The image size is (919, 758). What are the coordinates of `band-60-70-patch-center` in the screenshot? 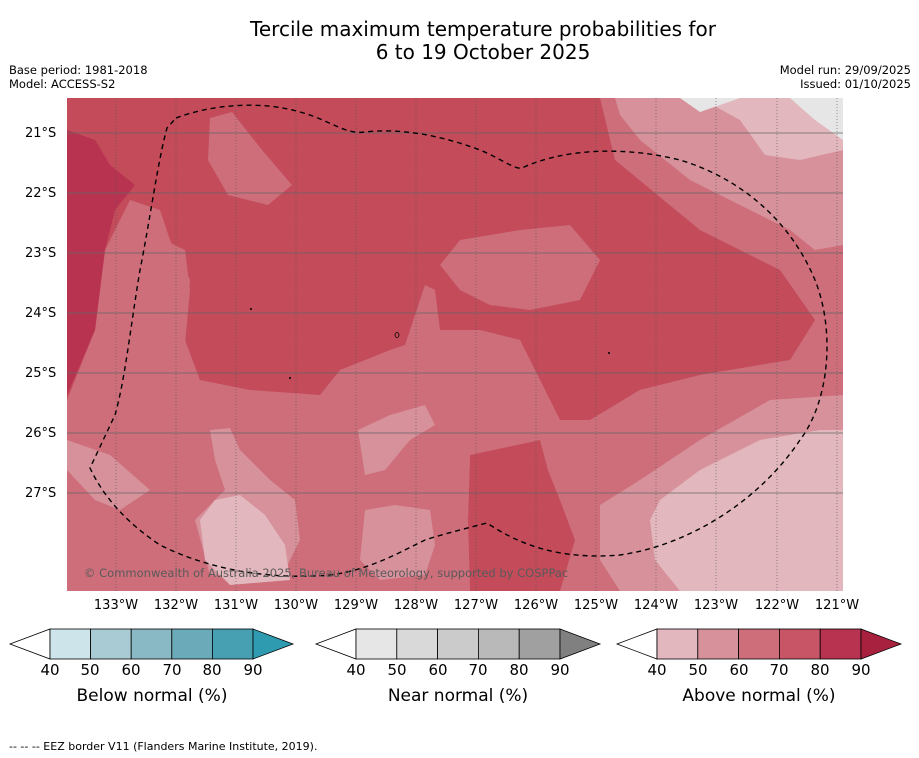 It's located at (520, 267).